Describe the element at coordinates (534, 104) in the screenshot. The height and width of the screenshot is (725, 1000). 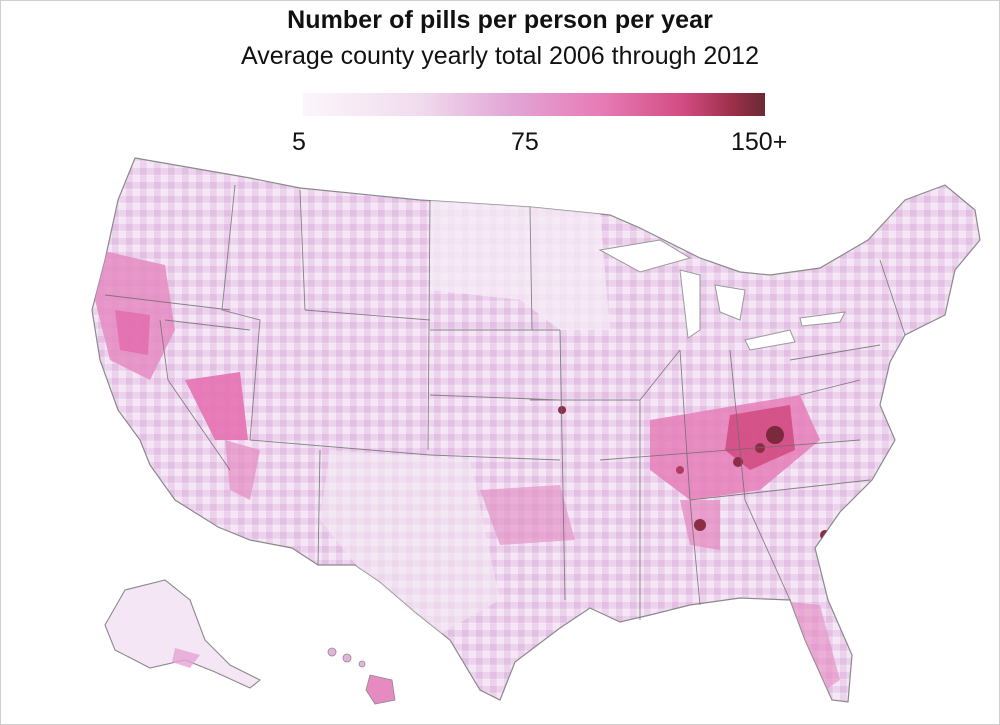
I see `legend-color-scale` at that location.